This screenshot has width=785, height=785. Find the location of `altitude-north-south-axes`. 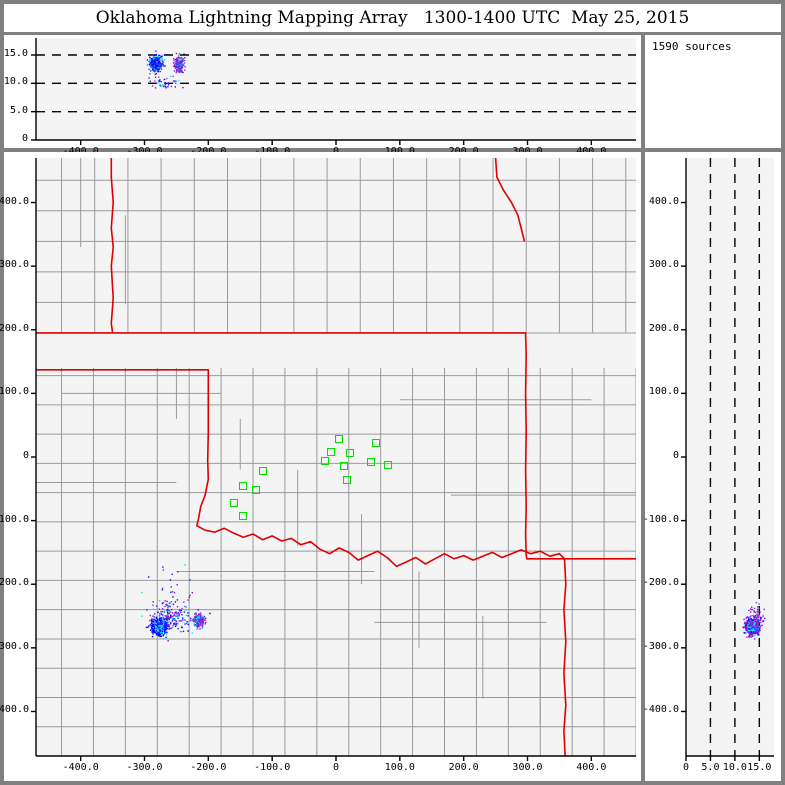

altitude-north-south-axes is located at coordinates (727, 459).